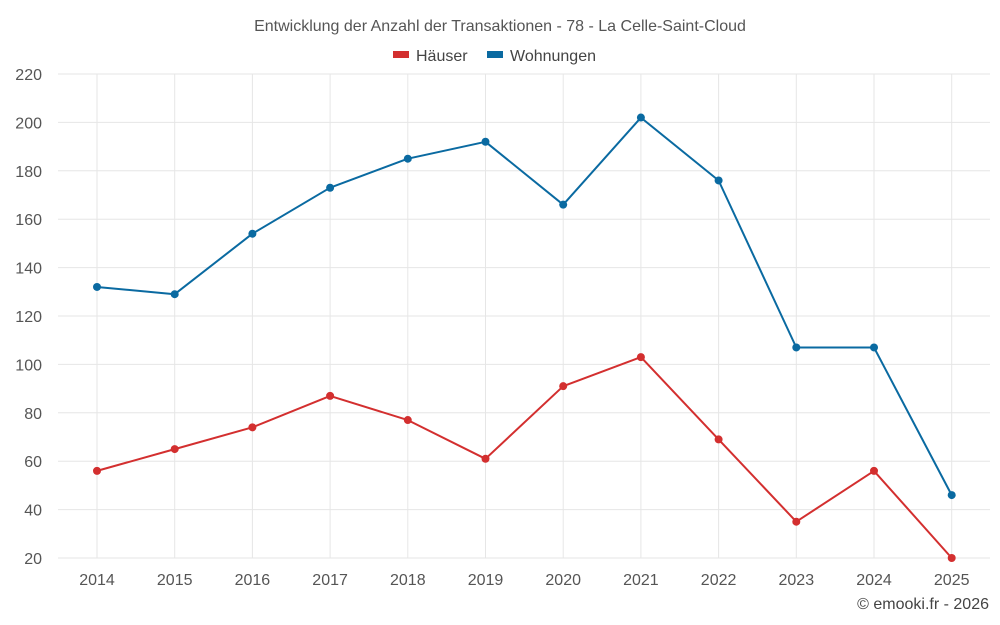 Image resolution: width=1000 pixels, height=625 pixels. What do you see at coordinates (330, 580) in the screenshot?
I see `x-tick-label: 2017` at bounding box center [330, 580].